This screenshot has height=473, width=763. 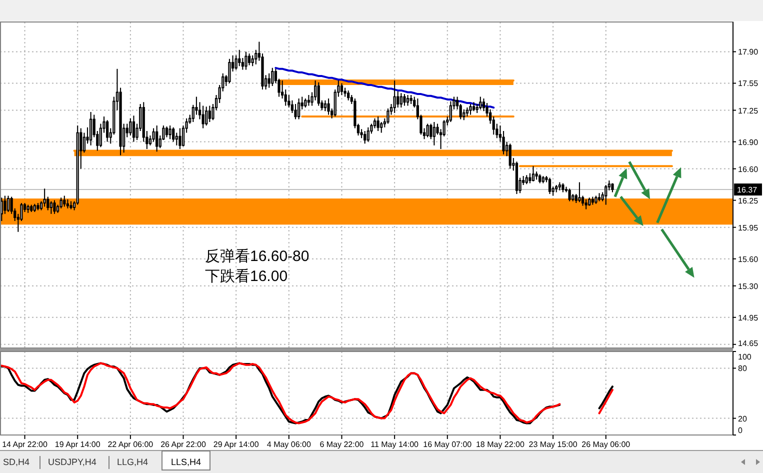 I want to click on x-tick-label: 16 May 07:00, so click(x=447, y=444).